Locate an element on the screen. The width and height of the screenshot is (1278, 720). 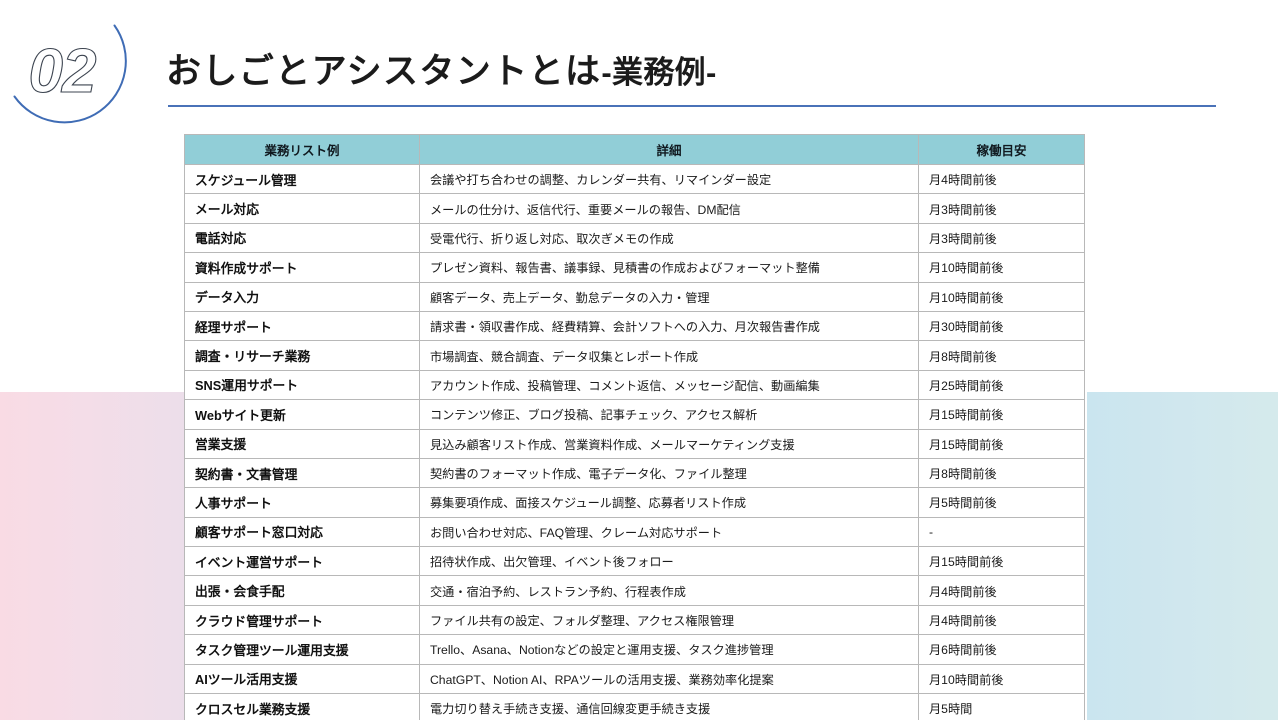
column-header-task-name: 業務リスト例 is located at coordinates (302, 149).